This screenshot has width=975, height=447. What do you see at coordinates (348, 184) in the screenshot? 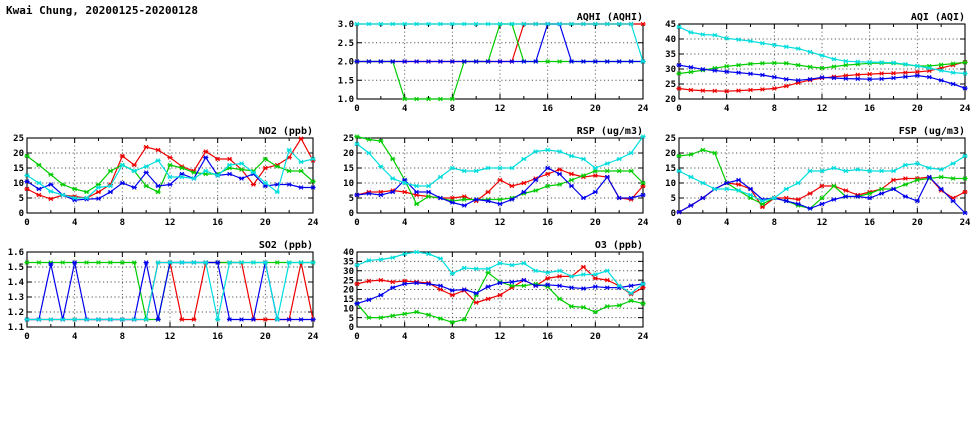
I see `y-tick-label: 10` at bounding box center [348, 184].